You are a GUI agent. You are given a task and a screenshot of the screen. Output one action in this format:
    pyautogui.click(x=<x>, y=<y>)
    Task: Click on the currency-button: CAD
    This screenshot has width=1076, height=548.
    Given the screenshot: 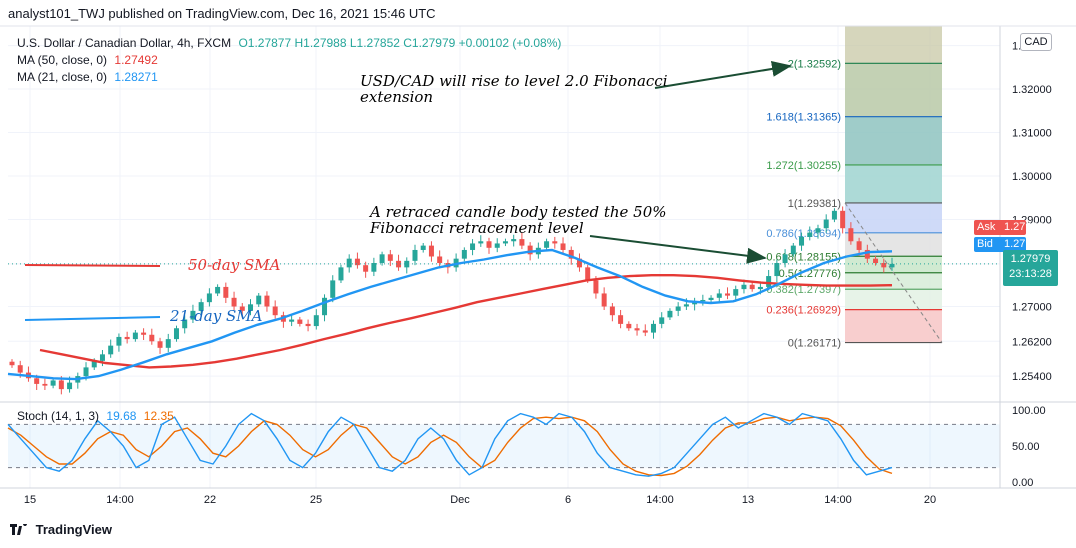 What is the action you would take?
    pyautogui.click(x=1036, y=42)
    